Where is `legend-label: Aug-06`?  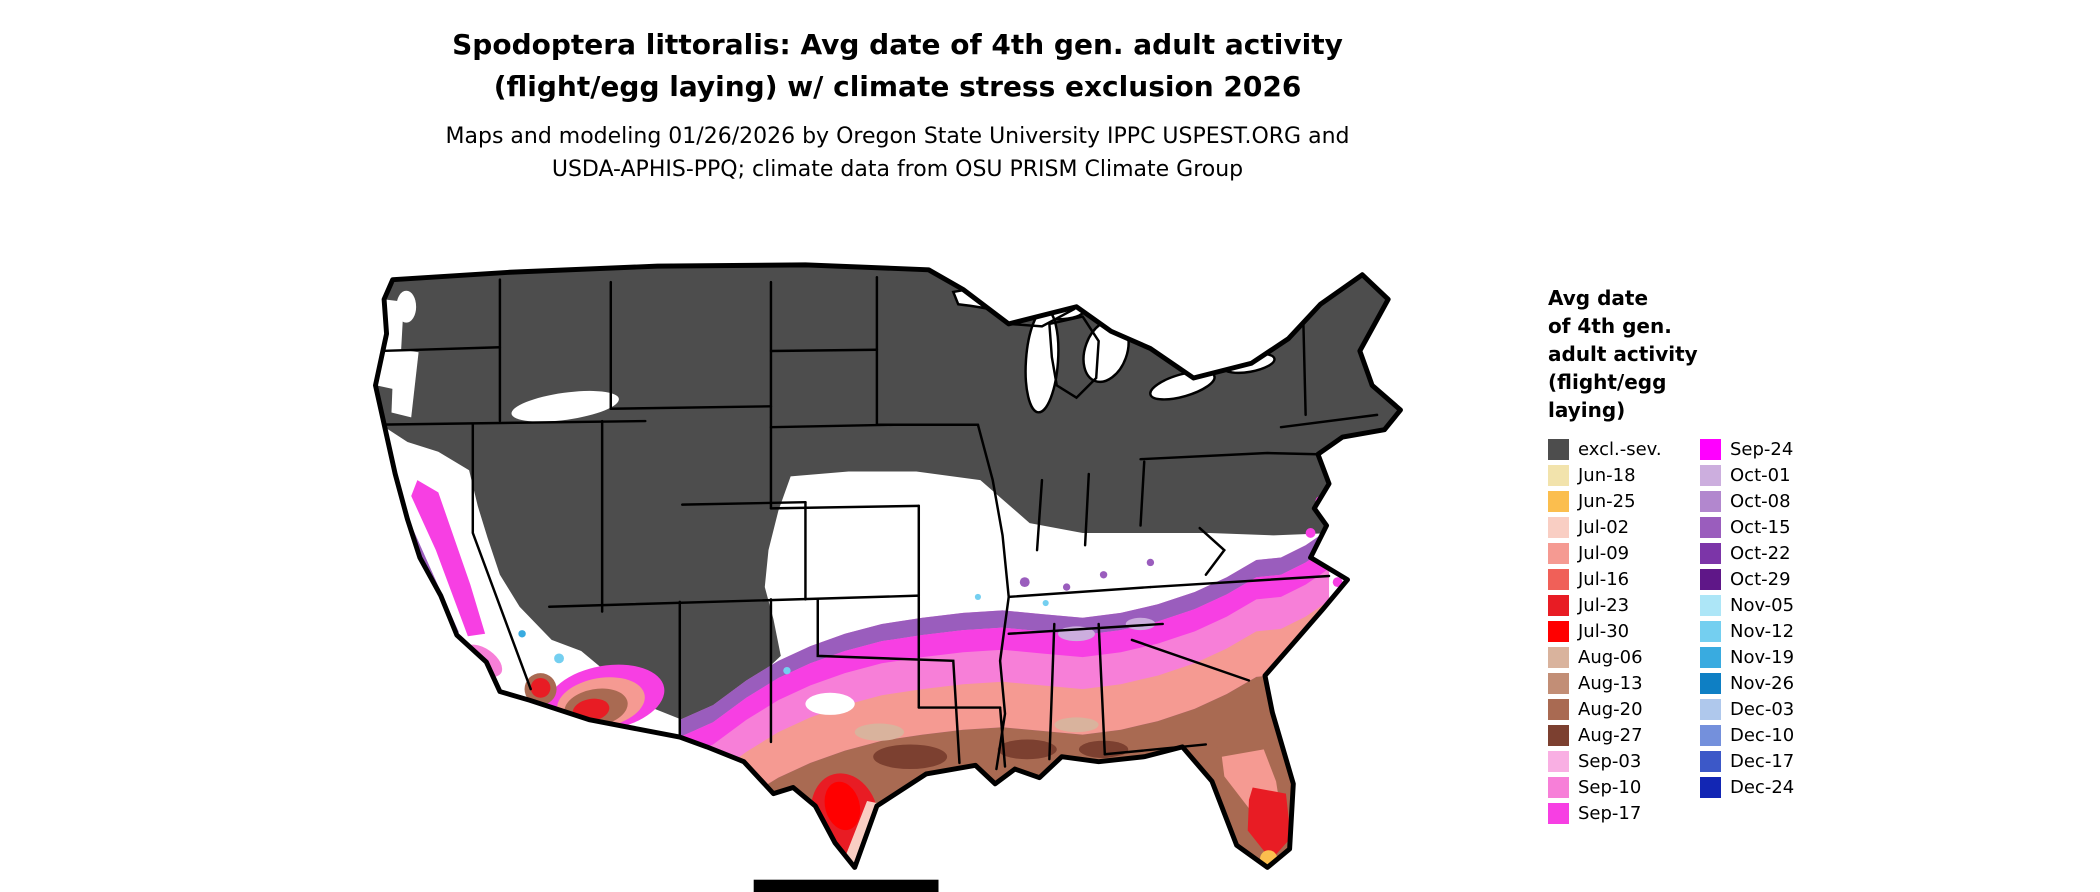 legend-label: Aug-06 is located at coordinates (1610, 657).